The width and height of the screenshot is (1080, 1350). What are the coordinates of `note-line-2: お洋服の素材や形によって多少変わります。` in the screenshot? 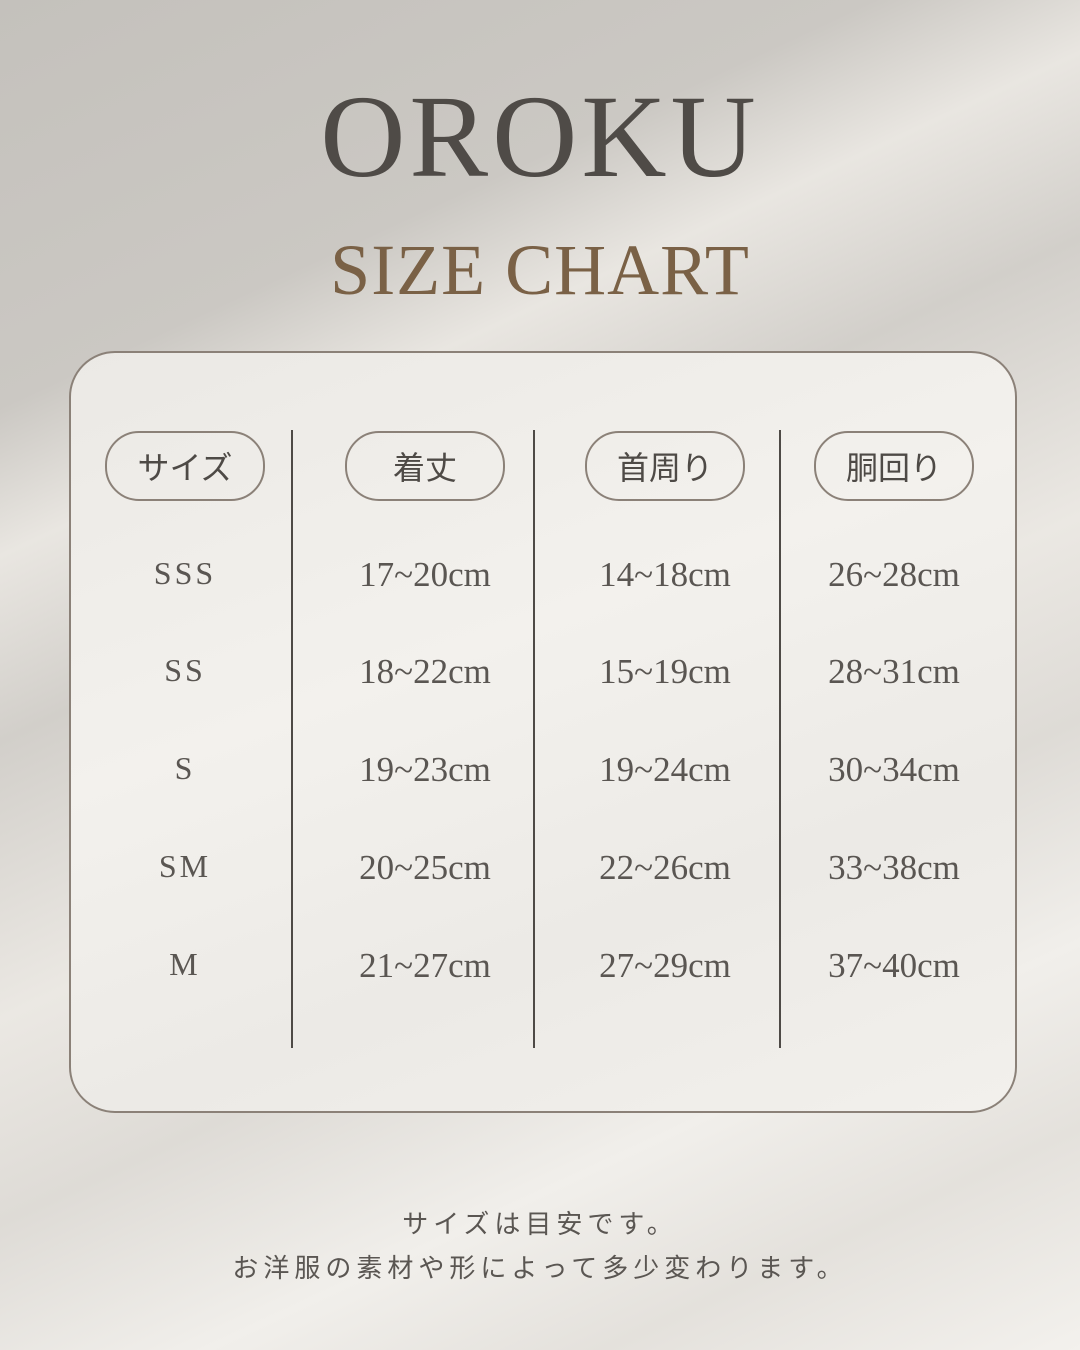 It's located at (540, 1269).